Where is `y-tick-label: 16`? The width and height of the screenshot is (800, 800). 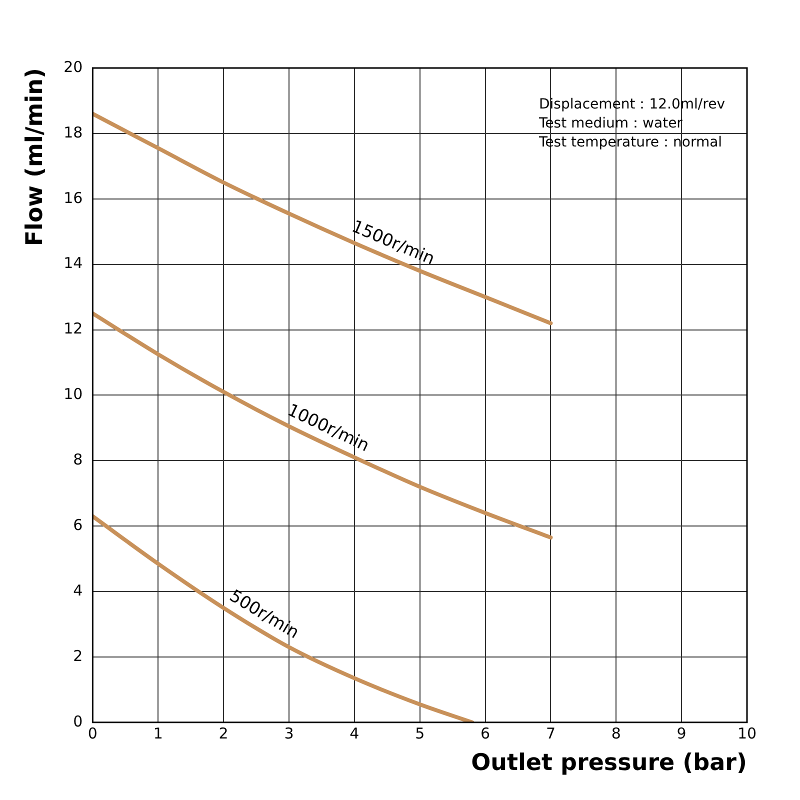
y-tick-label: 16 is located at coordinates (73, 197).